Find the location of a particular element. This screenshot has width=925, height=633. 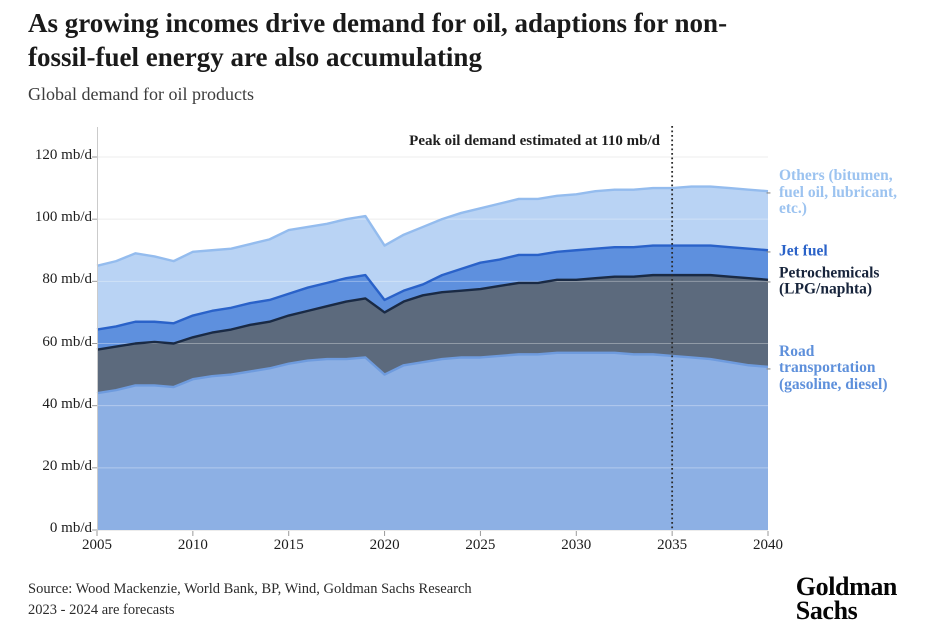

logo-line1: Goldman is located at coordinates (846, 586).